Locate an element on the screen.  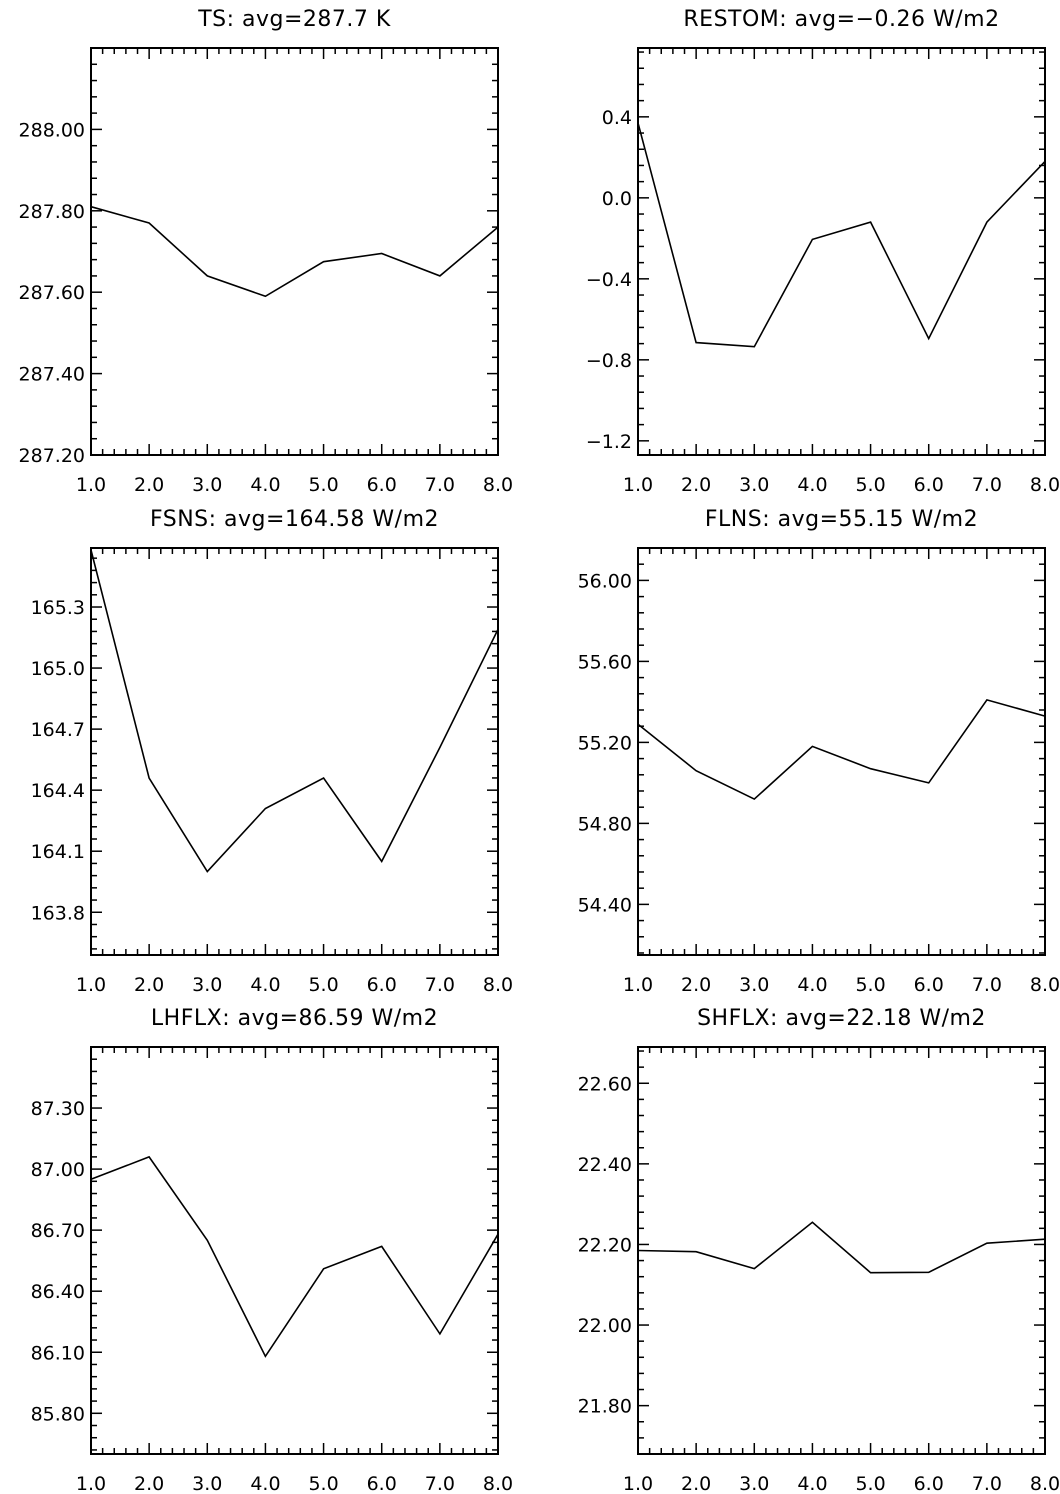
y-tick-label: 163.8 is located at coordinates (58, 913).